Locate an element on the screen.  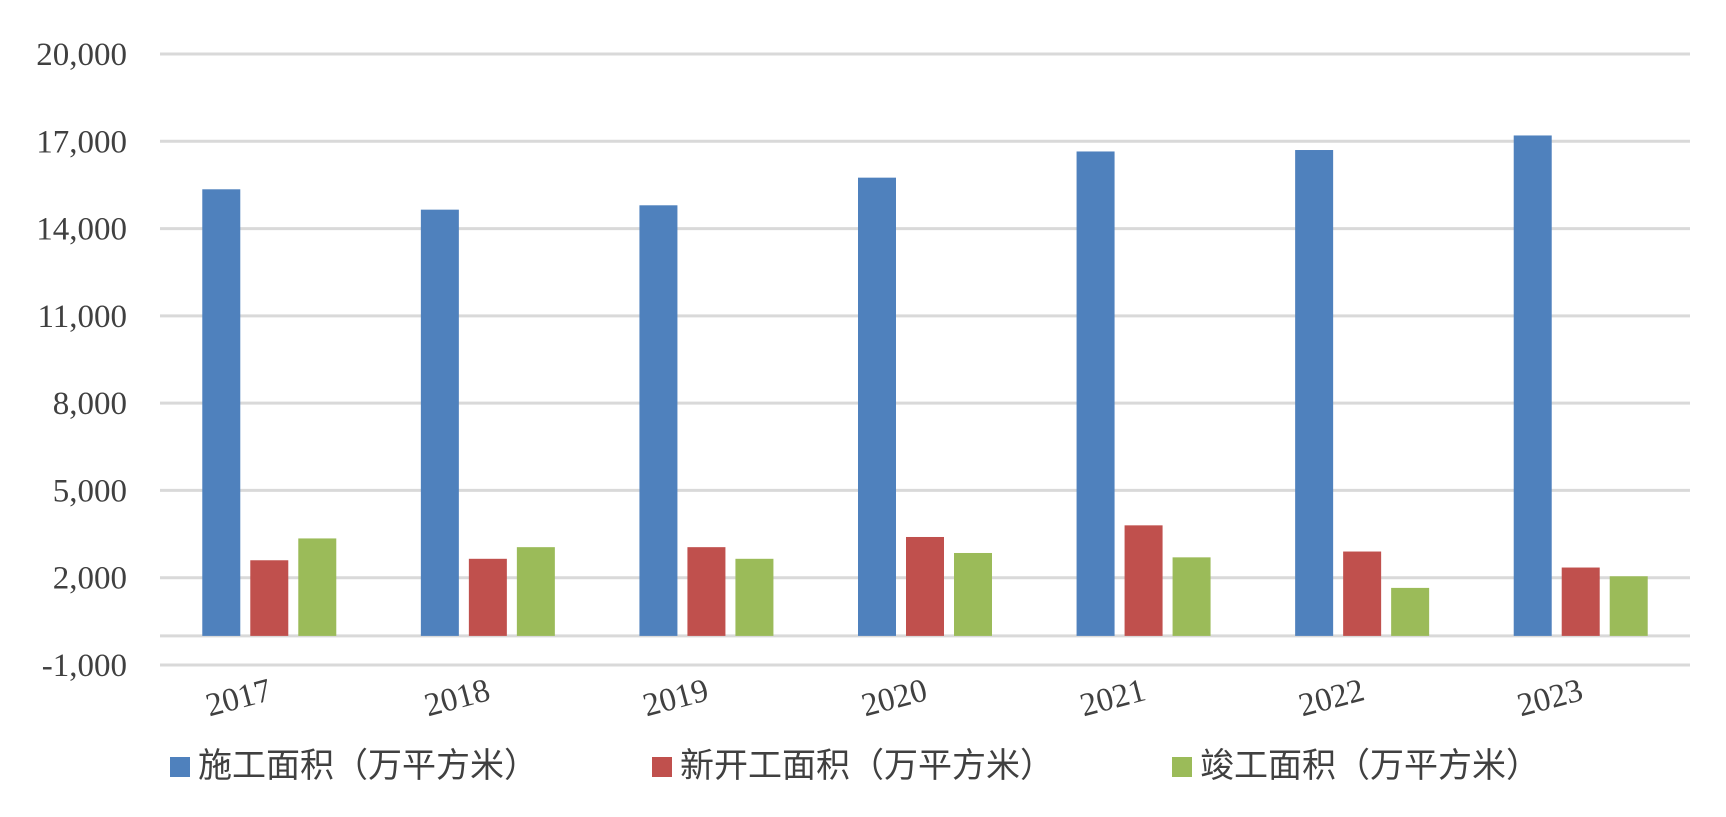
x-tick-label: 2020 is located at coordinates (894, 698).